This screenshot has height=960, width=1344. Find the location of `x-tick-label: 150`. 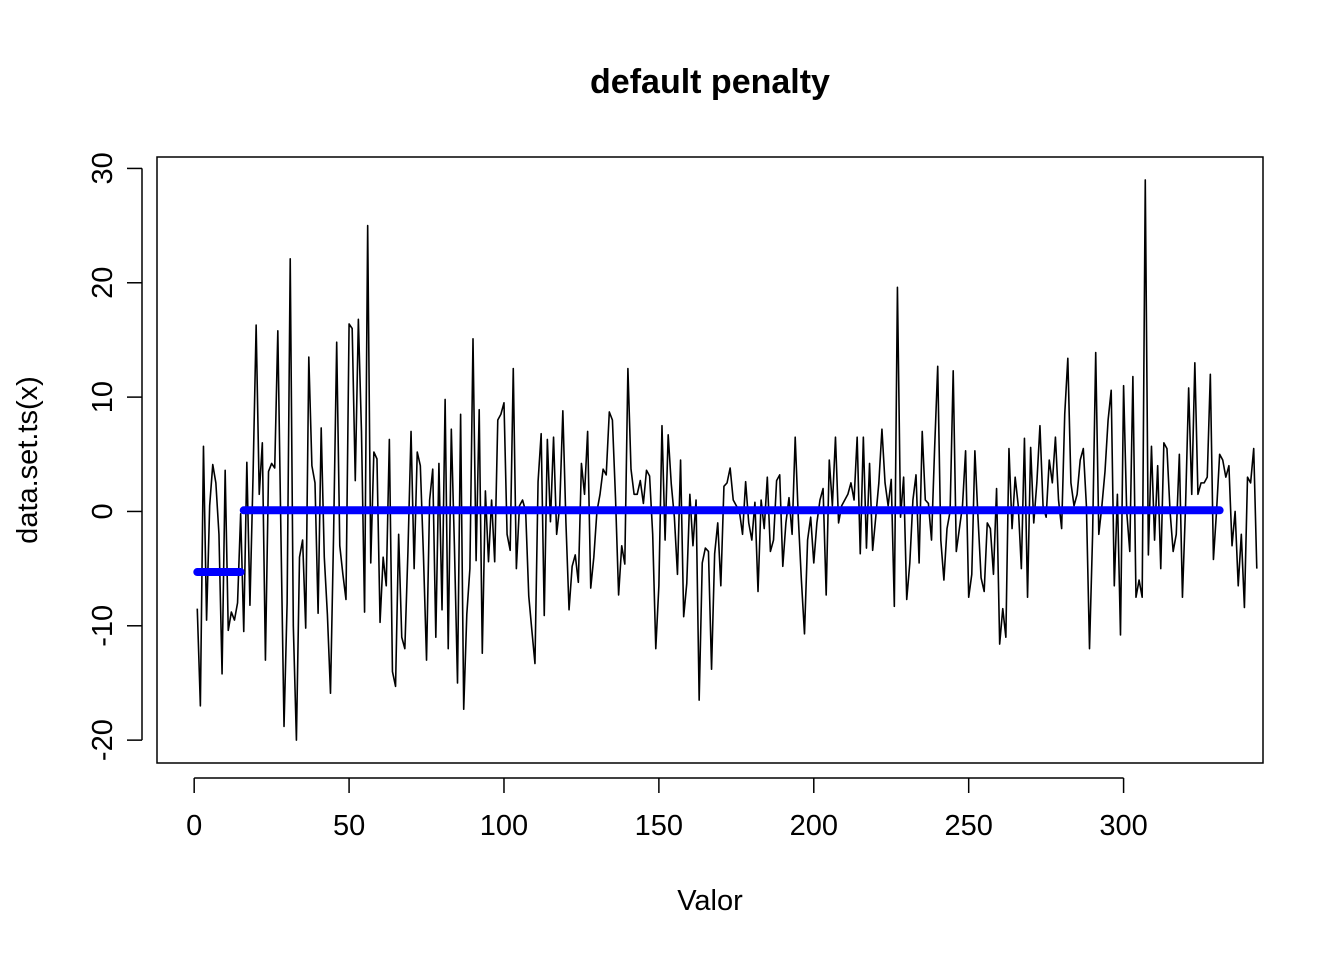

x-tick-label: 150 is located at coordinates (659, 826).